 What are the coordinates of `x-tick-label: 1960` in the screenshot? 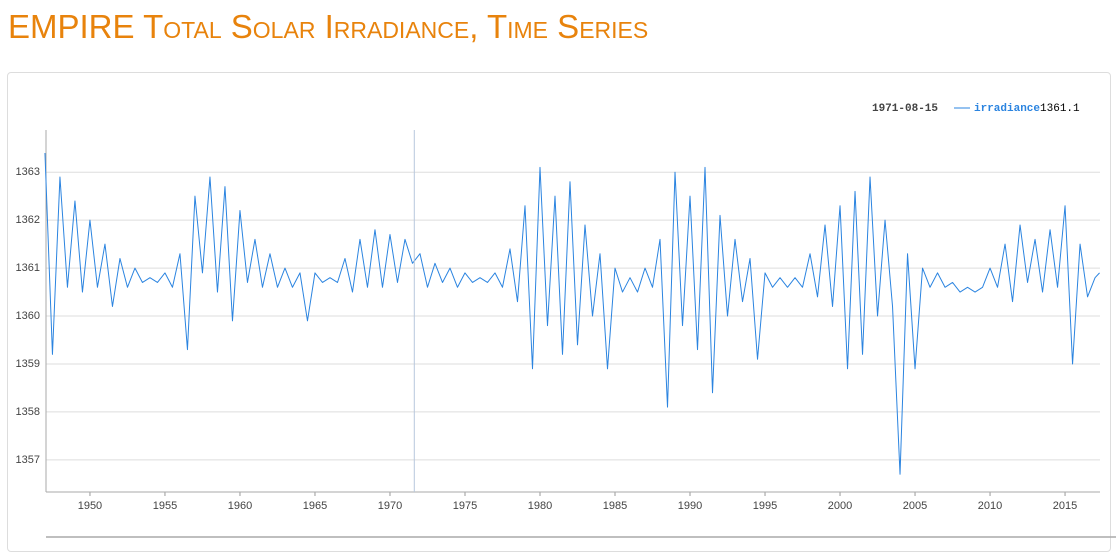 It's located at (240, 506).